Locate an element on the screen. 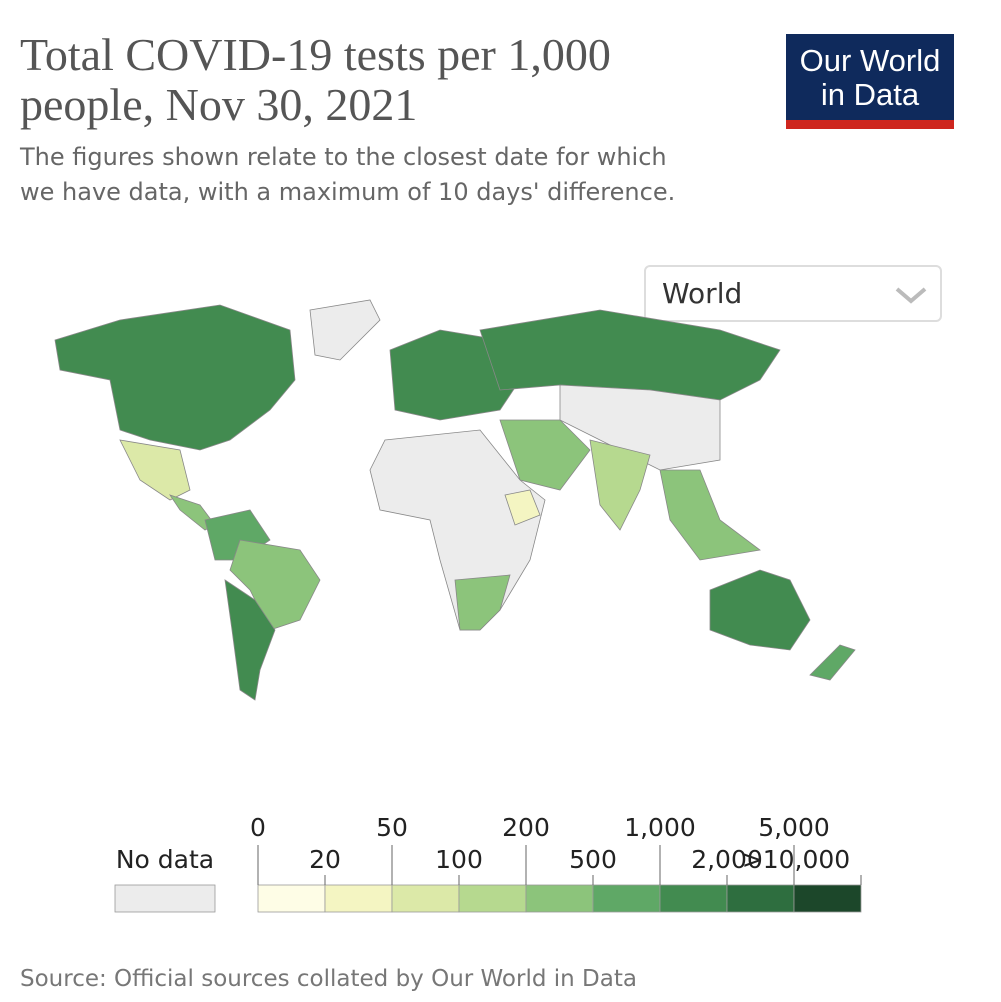  legend-tick-label: 50 is located at coordinates (392, 827).